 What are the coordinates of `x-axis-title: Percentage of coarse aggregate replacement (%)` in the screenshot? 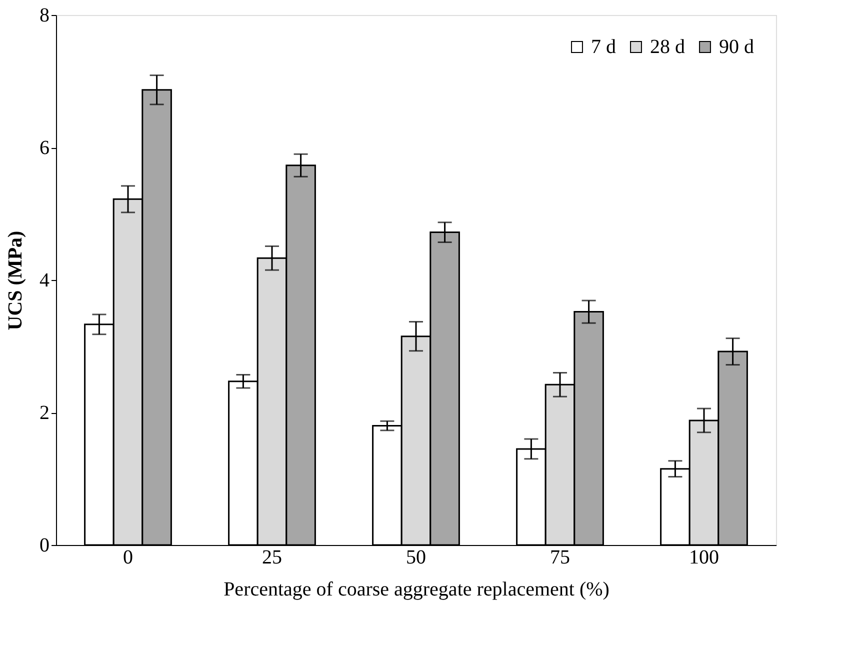 It's located at (417, 589).